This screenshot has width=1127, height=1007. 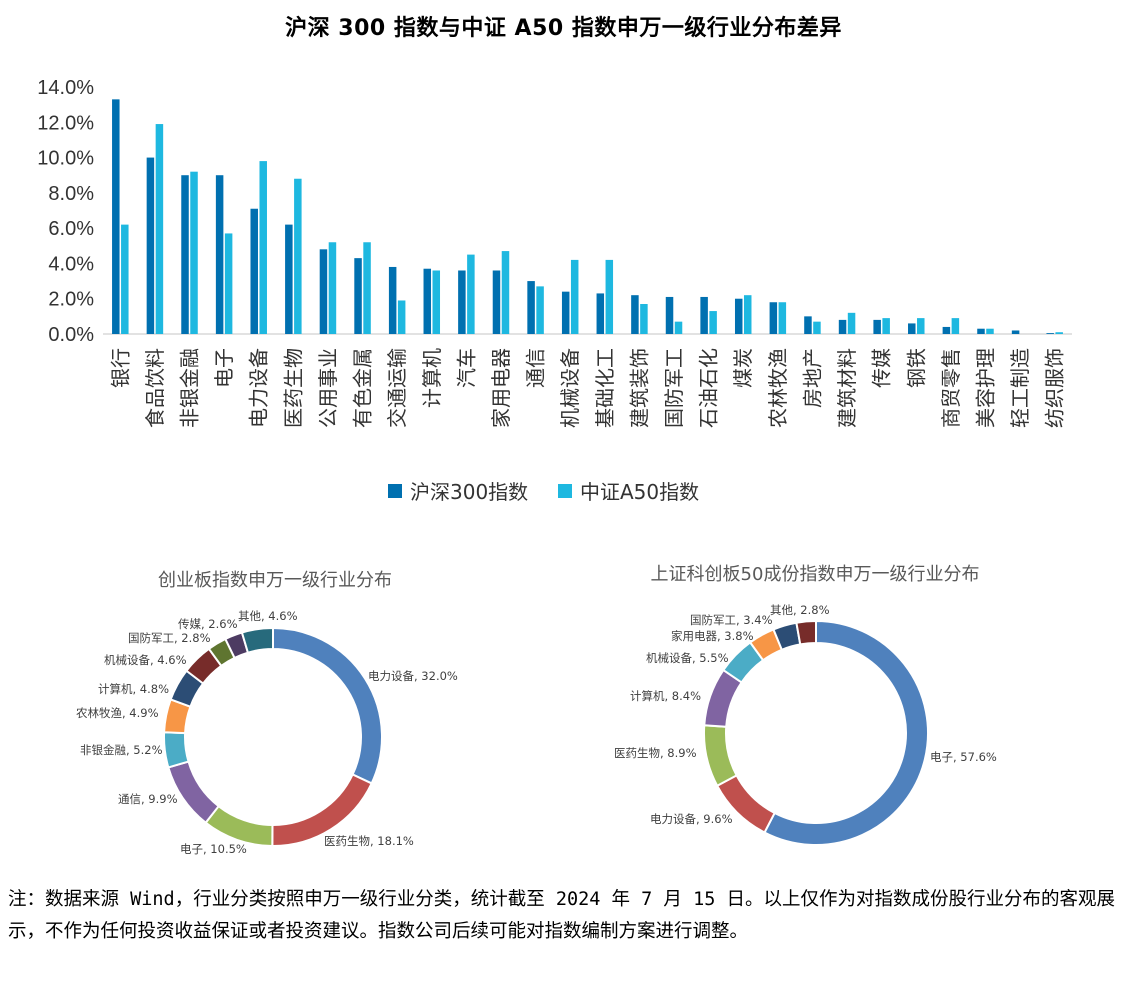 I want to click on x-tick-label: 非银金融, so click(x=190, y=388).